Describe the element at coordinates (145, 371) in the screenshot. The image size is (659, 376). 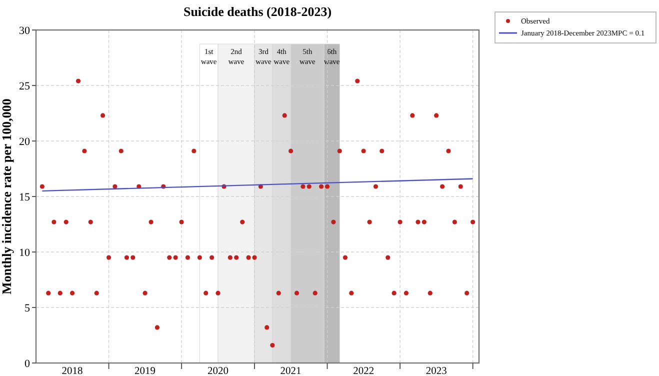
I see `x-tick-label: 2019` at that location.